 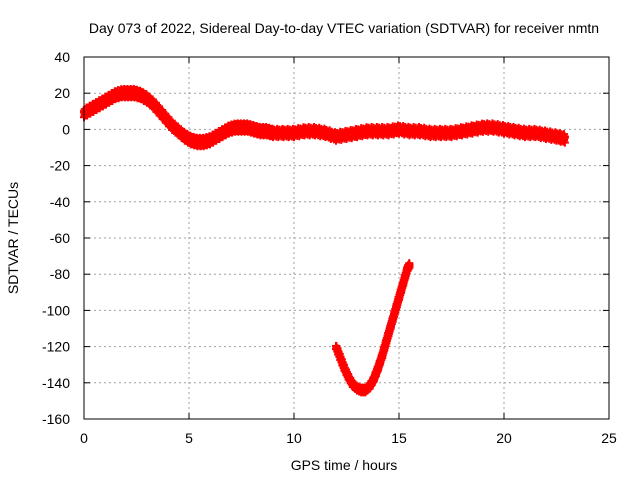 I want to click on y-tick-label: -160, so click(x=56, y=419).